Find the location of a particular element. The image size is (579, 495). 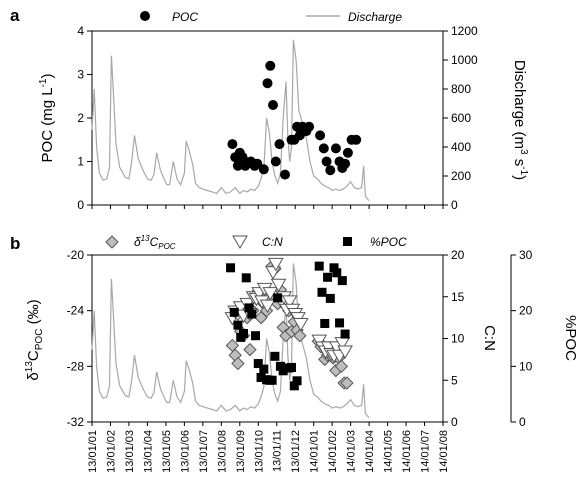

x-tick-label: 13/01/08 is located at coordinates (222, 451).